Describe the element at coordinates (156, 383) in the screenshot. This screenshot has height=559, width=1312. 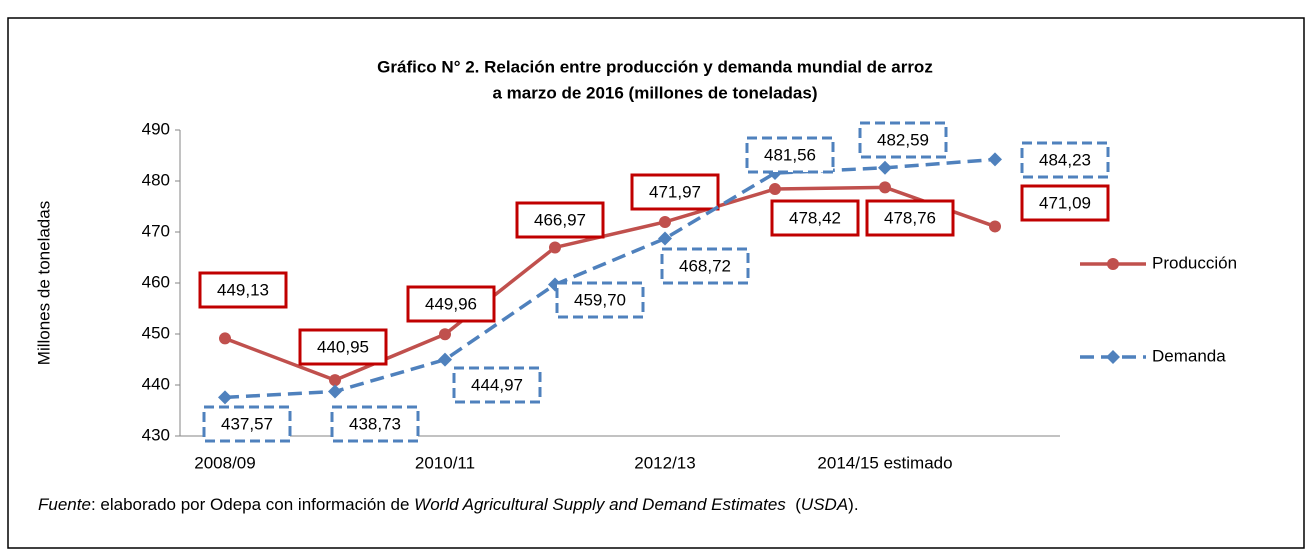
I see `y-tick-label: 440` at that location.